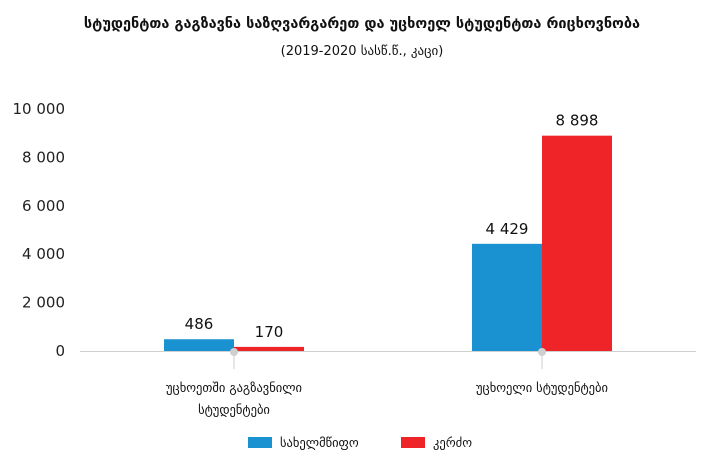 This screenshot has width=717, height=461. What do you see at coordinates (60, 351) in the screenshot?
I see `y-tick-label: 0` at bounding box center [60, 351].